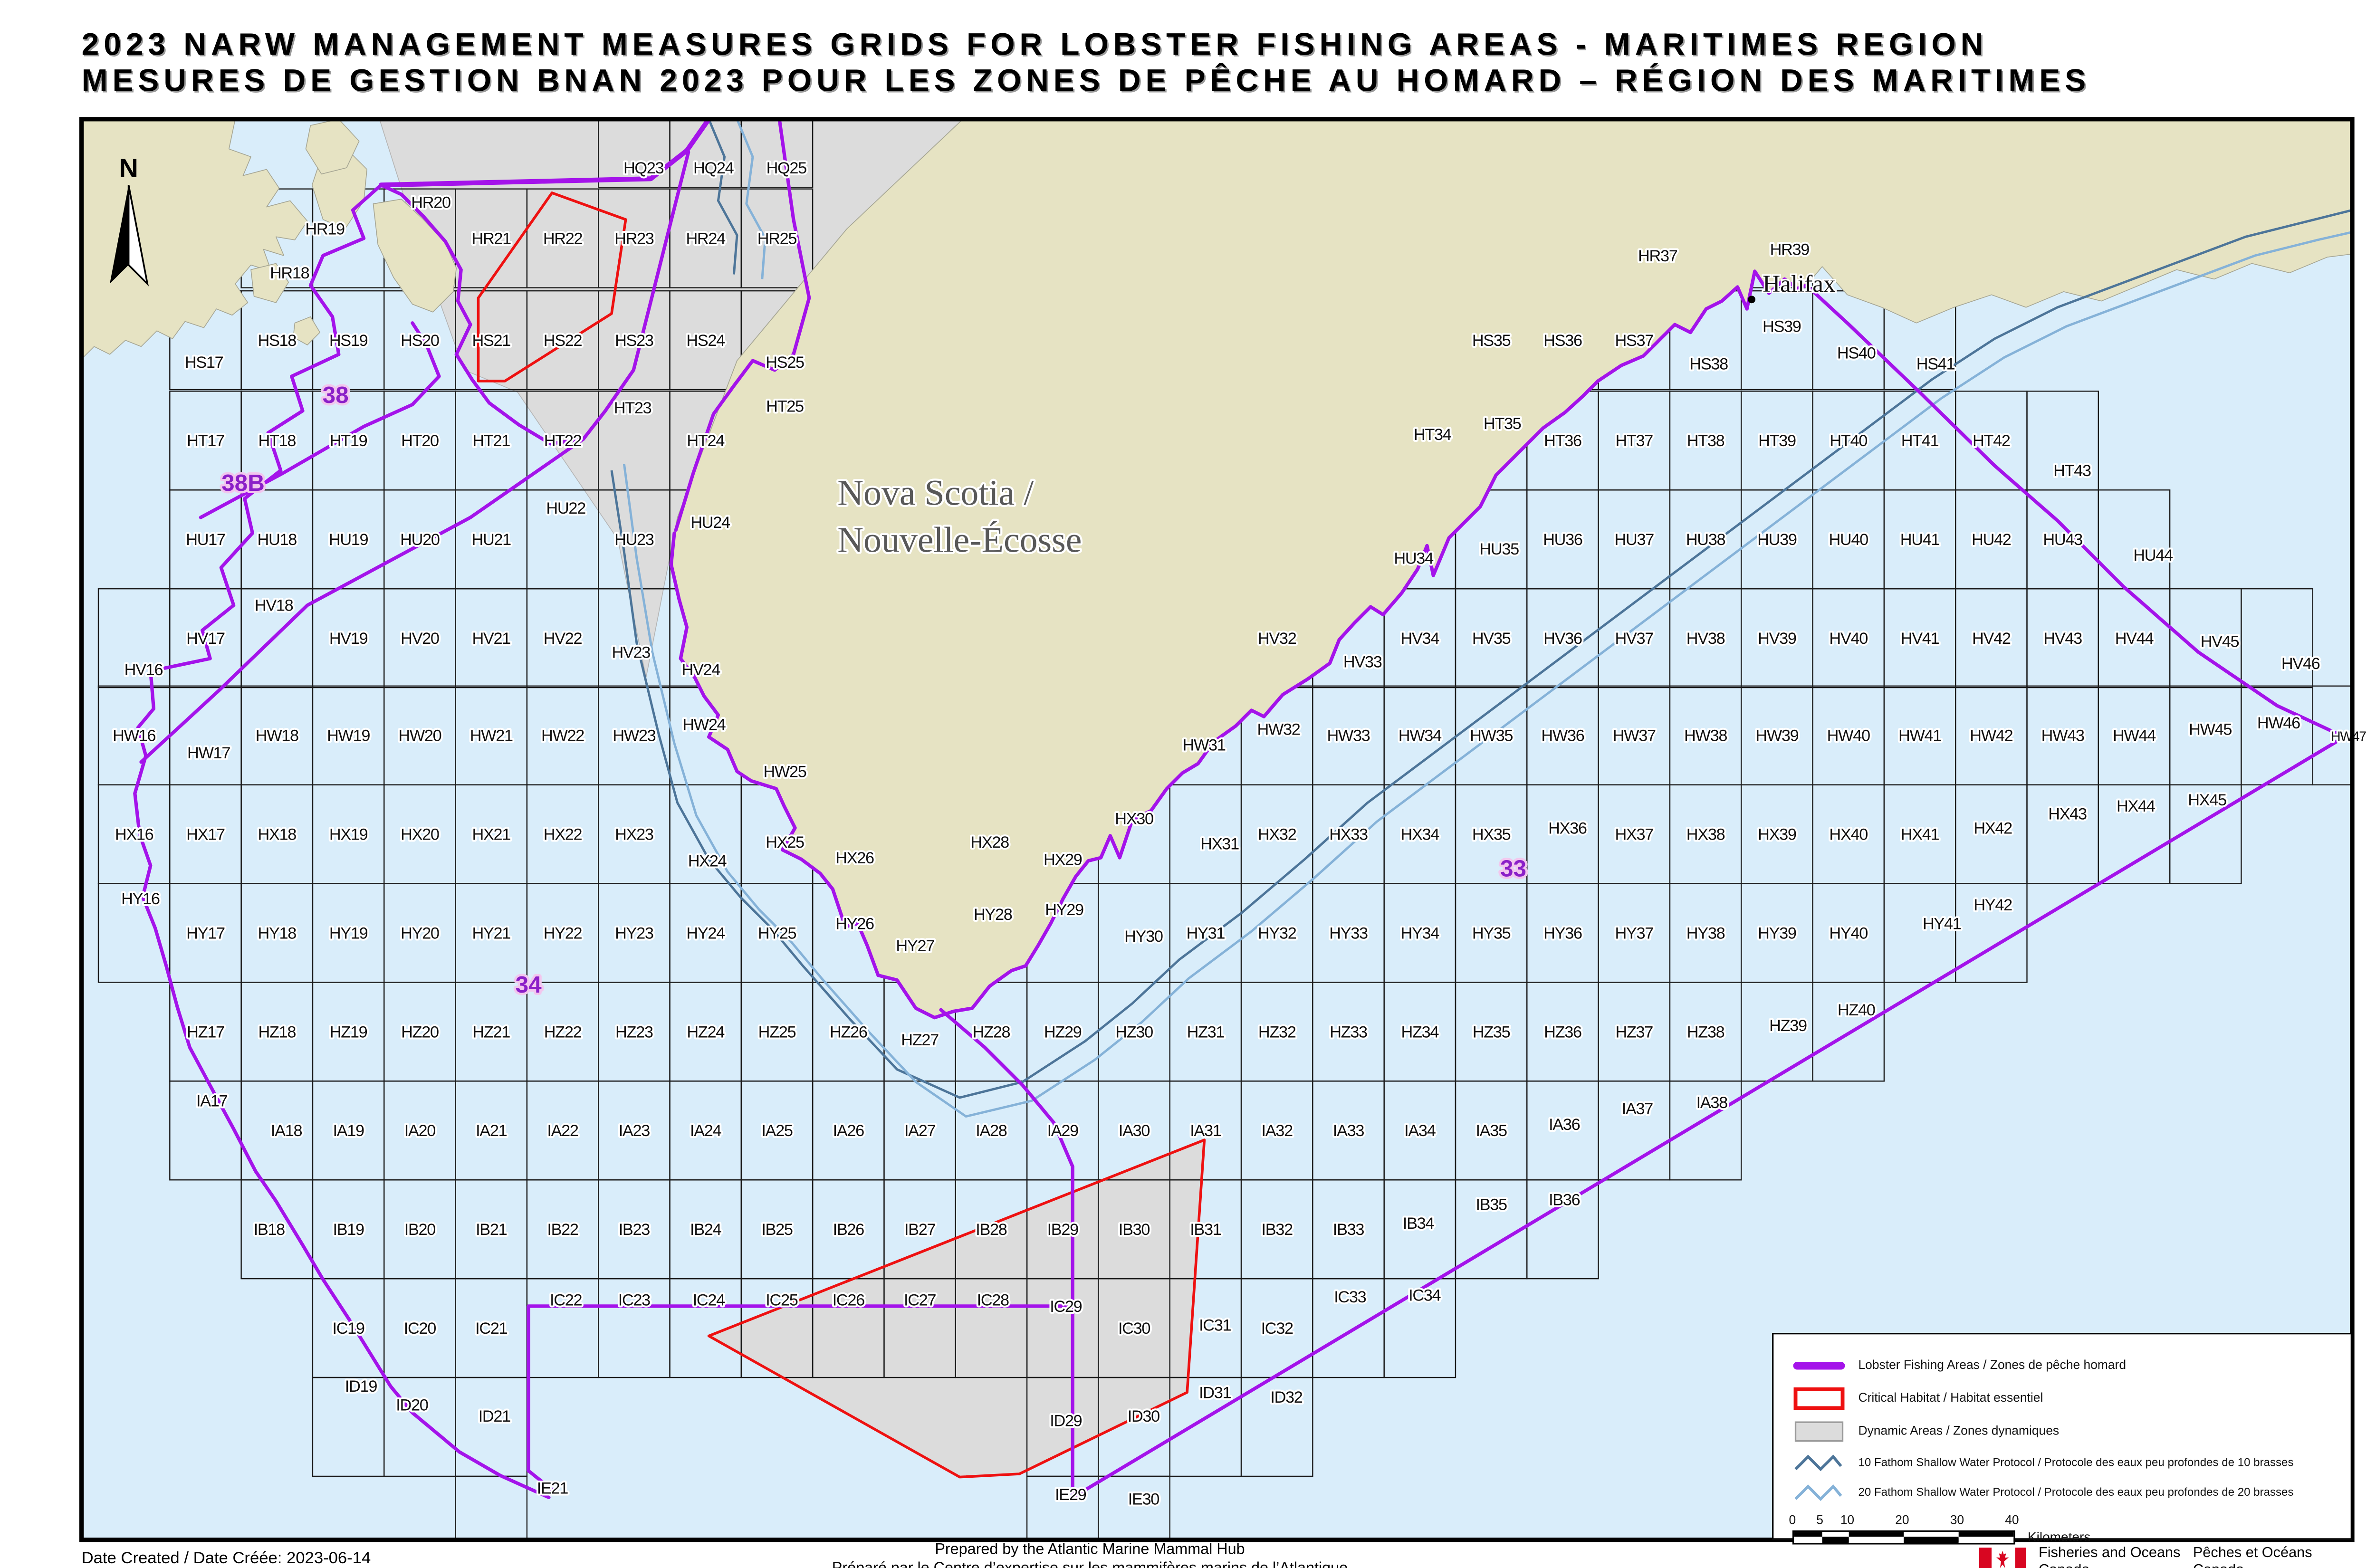 Image resolution: width=2376 pixels, height=1568 pixels. I want to click on grid-cell-label: HW32, so click(1278, 729).